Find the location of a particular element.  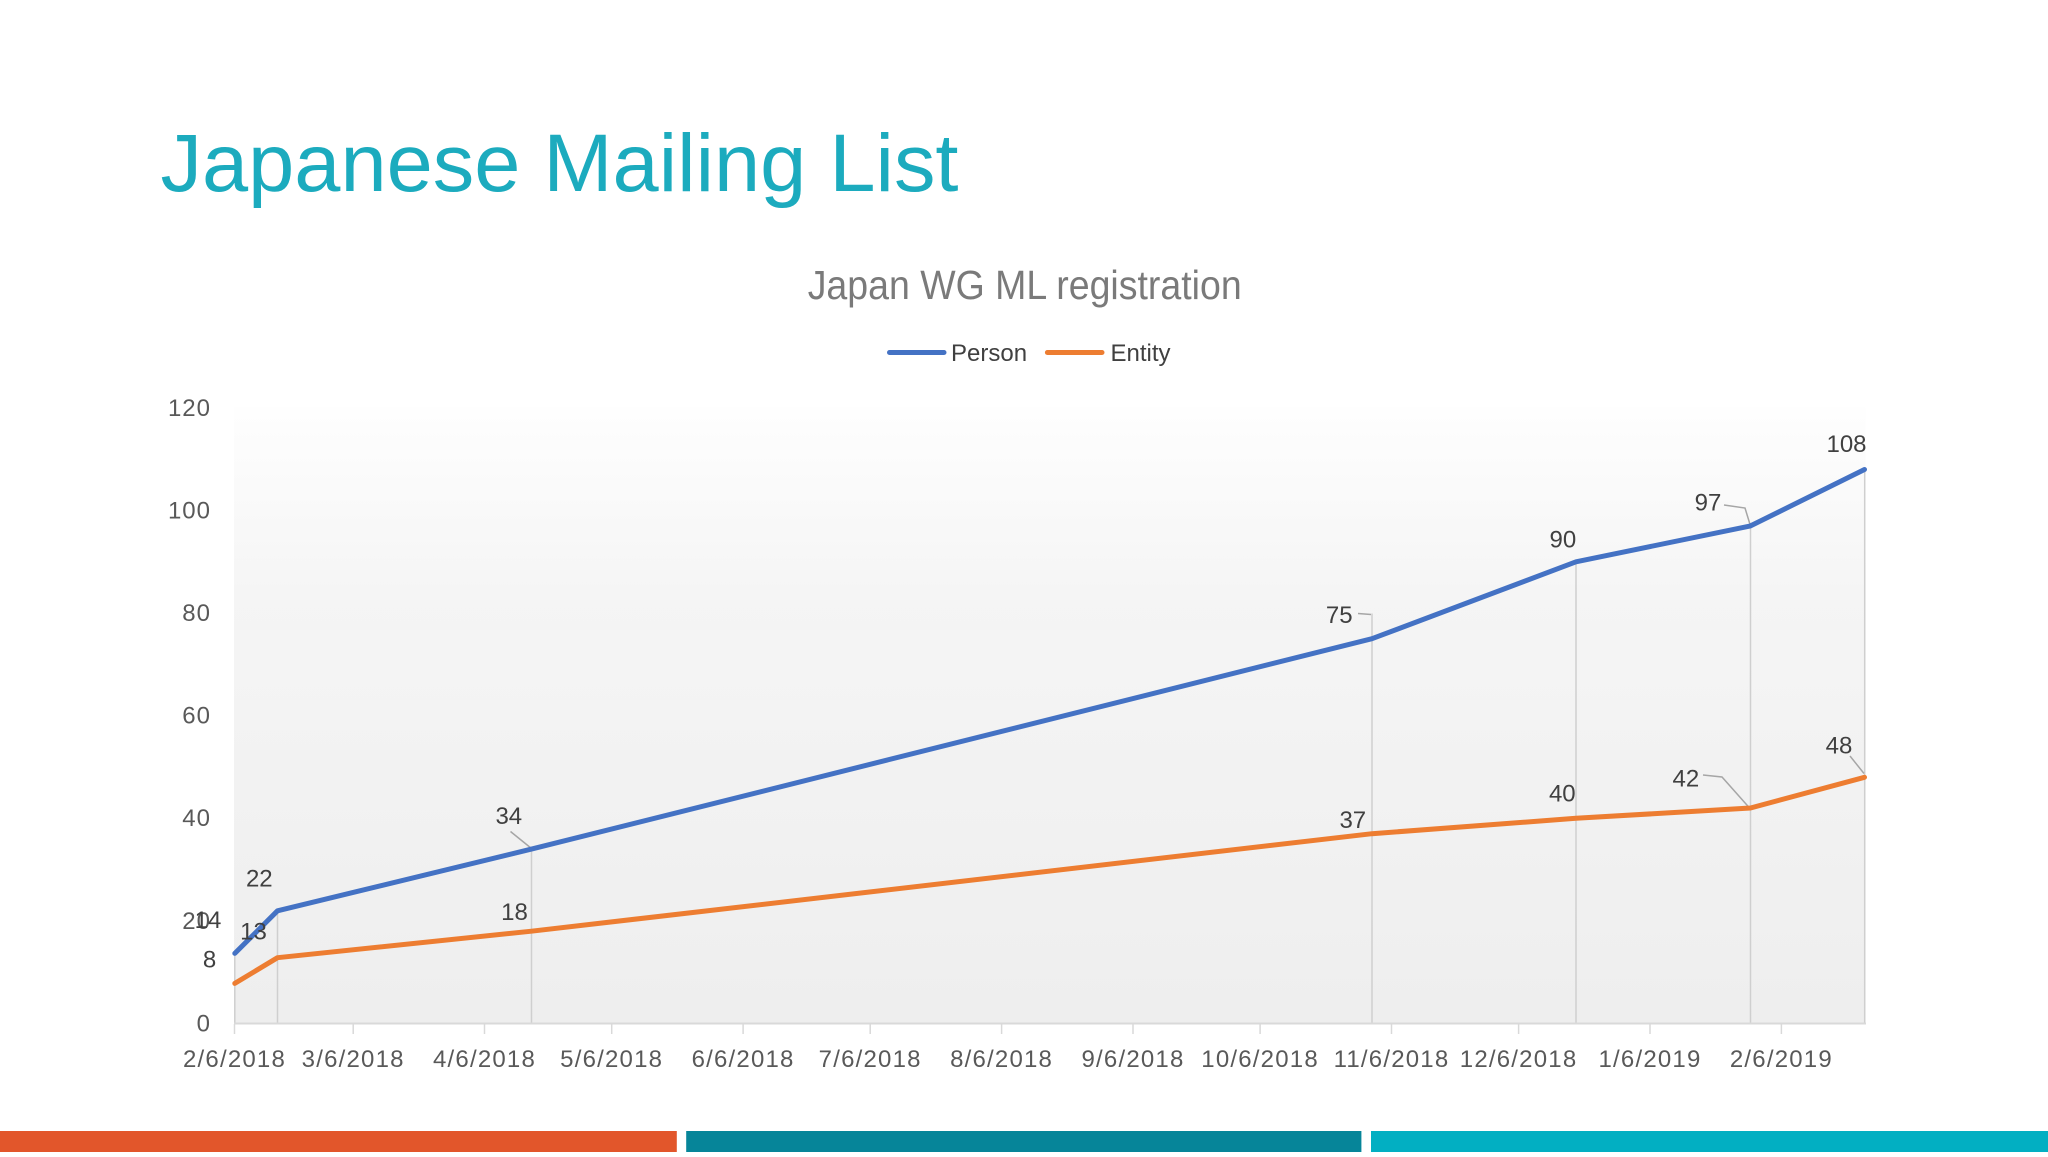

svg-text: 60 is located at coordinates (196, 716).